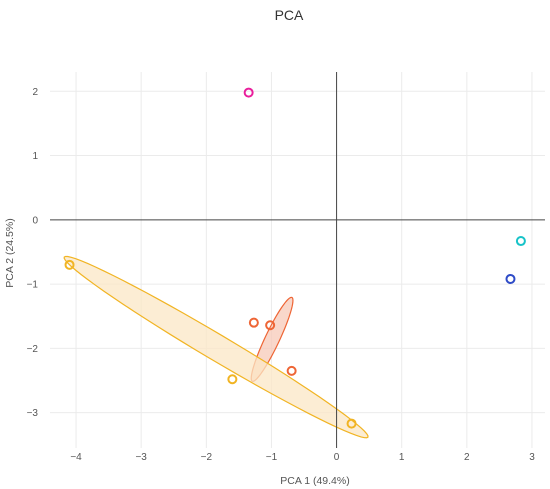  What do you see at coordinates (207, 457) in the screenshot?
I see `x-tick-label: −2` at bounding box center [207, 457].